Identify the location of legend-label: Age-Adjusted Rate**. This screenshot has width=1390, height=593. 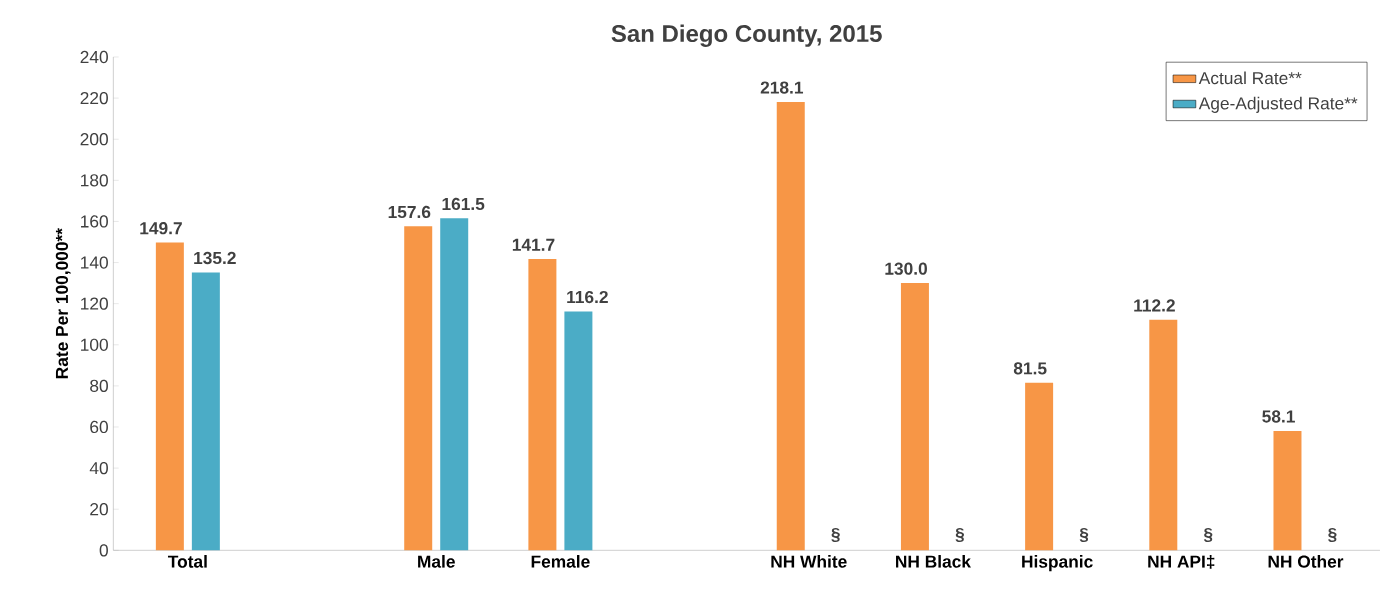
(1278, 104).